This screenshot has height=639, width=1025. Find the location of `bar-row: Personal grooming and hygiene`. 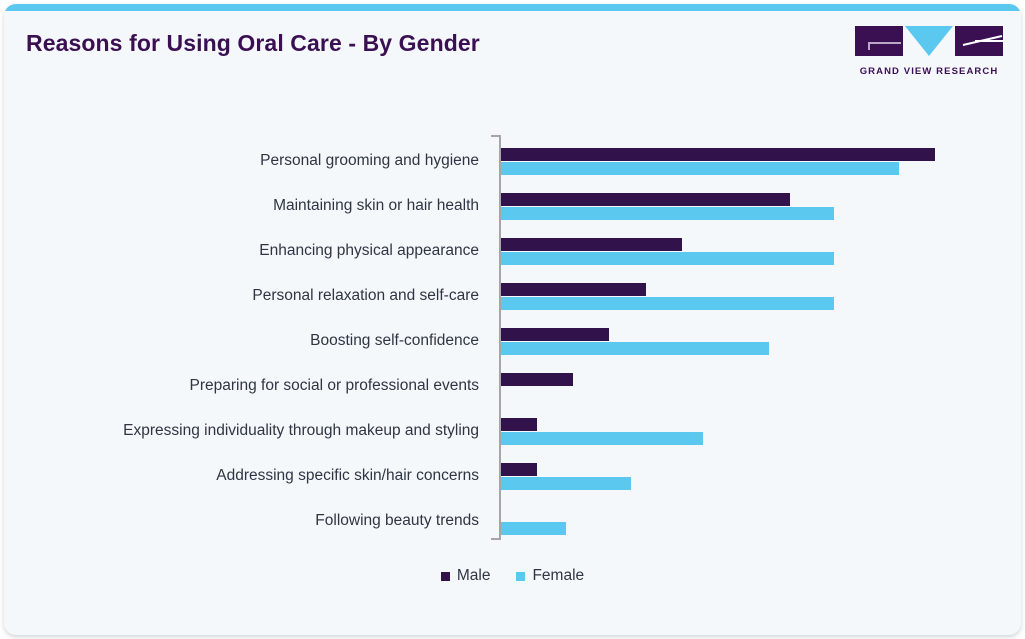

bar-row: Personal grooming and hygiene is located at coordinates (512, 166).